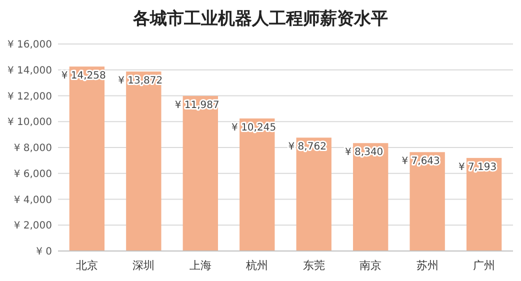 This screenshot has height=281, width=521. I want to click on y-tick-label: ¥ 6,000, so click(33, 174).